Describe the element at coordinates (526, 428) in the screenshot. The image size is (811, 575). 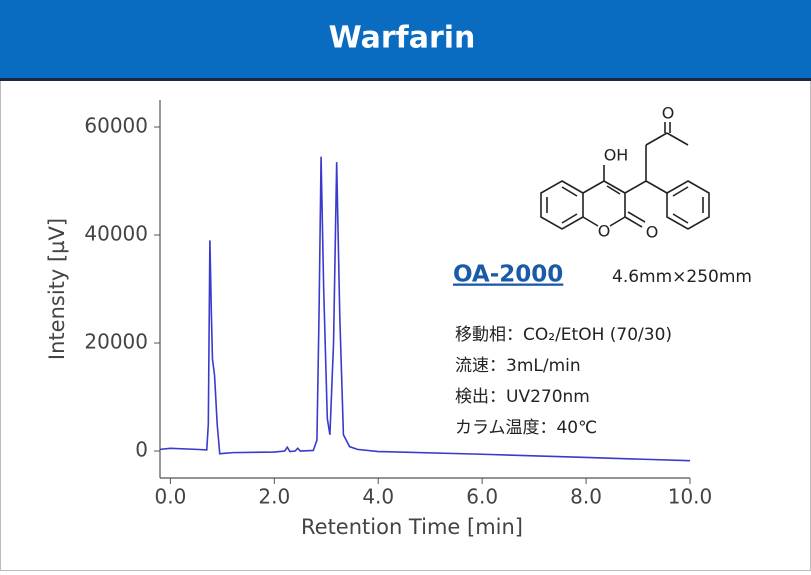
I see `condition-text: カラム温度：40℃` at that location.